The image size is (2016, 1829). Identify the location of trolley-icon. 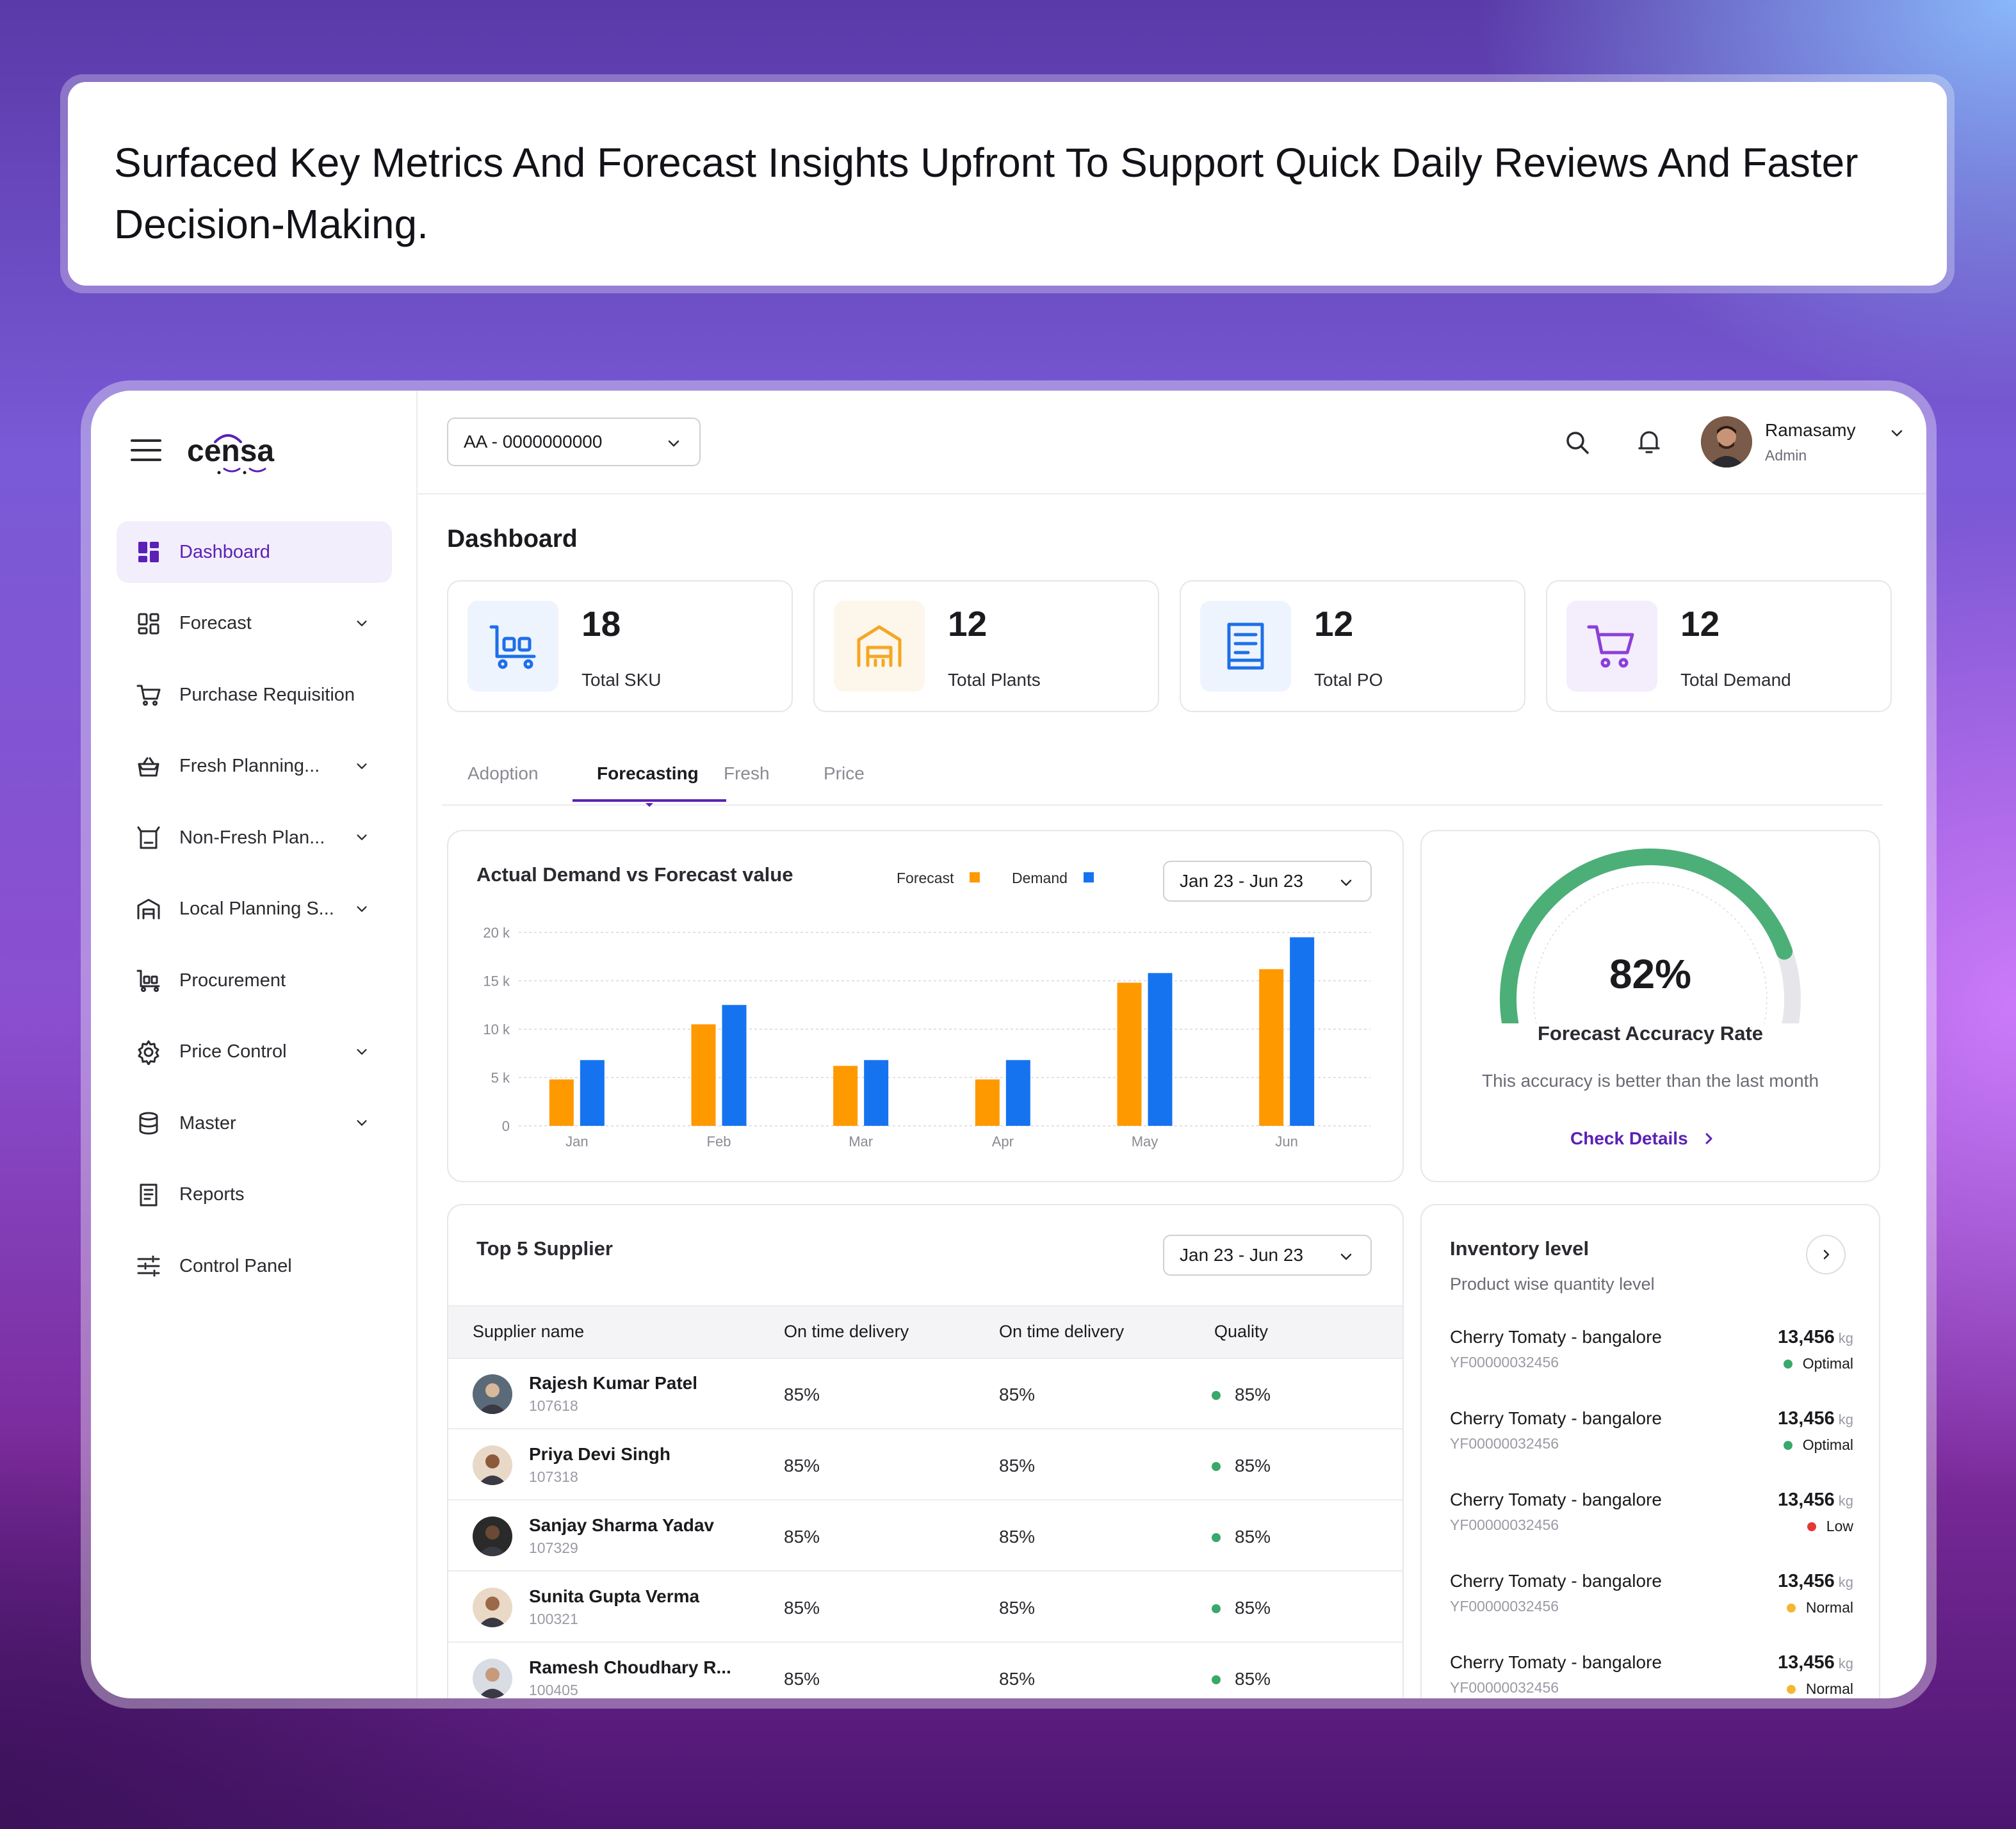
(512, 647).